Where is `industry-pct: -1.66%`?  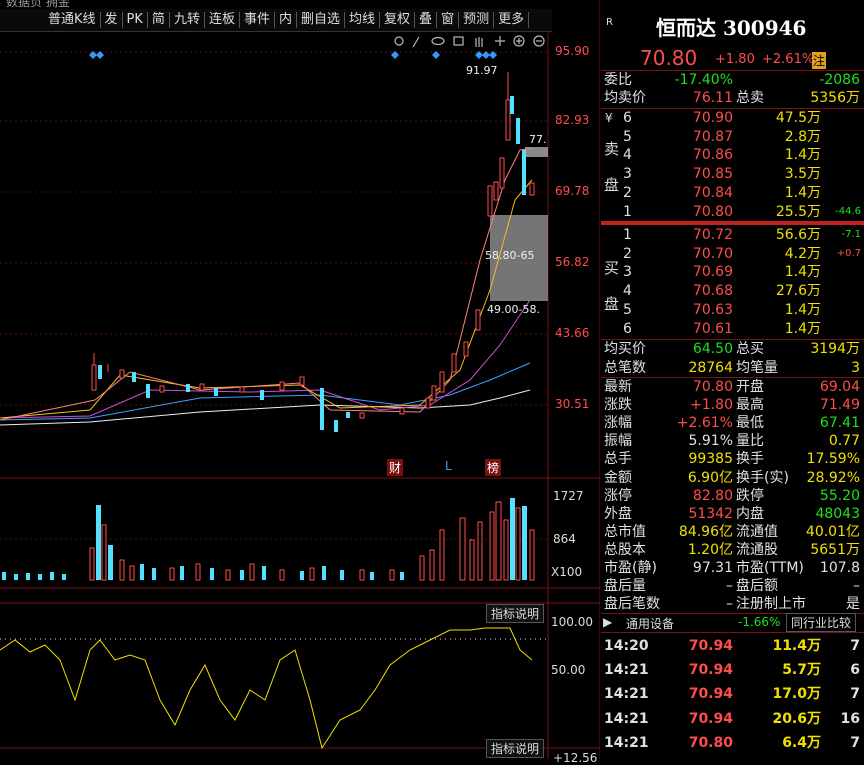 industry-pct: -1.66% is located at coordinates (759, 622).